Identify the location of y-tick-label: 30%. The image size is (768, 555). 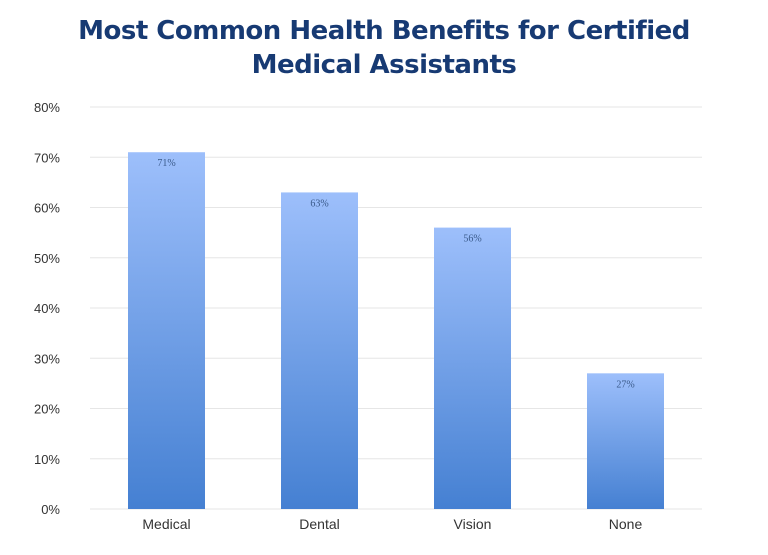
(47, 358).